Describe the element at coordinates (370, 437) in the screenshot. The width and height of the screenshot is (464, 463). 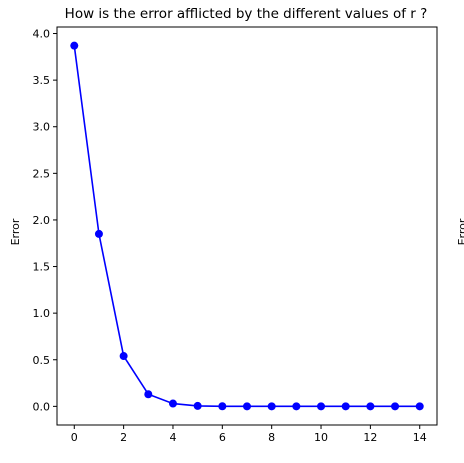
I see `x-tick-label: 12` at that location.